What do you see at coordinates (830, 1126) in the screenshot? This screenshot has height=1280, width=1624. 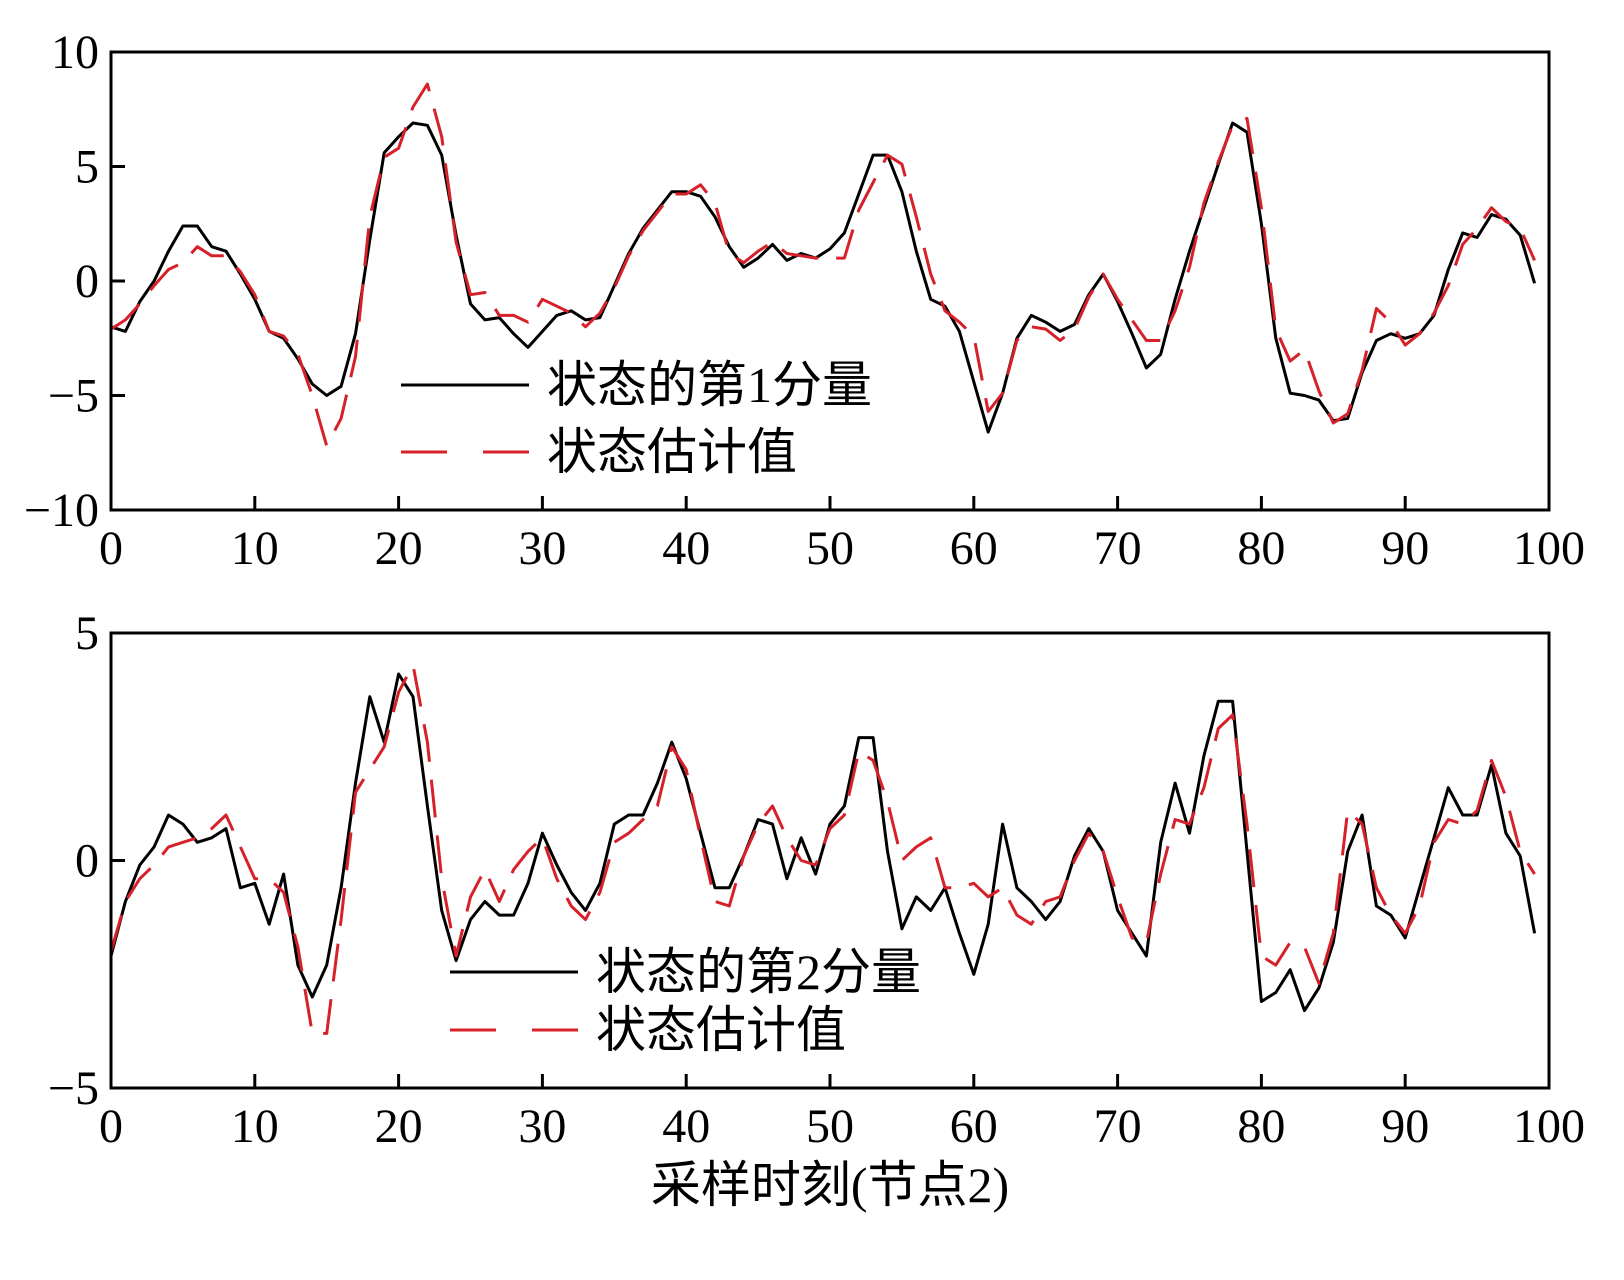 I see `subplot-2-x-tick-label: 50` at bounding box center [830, 1126].